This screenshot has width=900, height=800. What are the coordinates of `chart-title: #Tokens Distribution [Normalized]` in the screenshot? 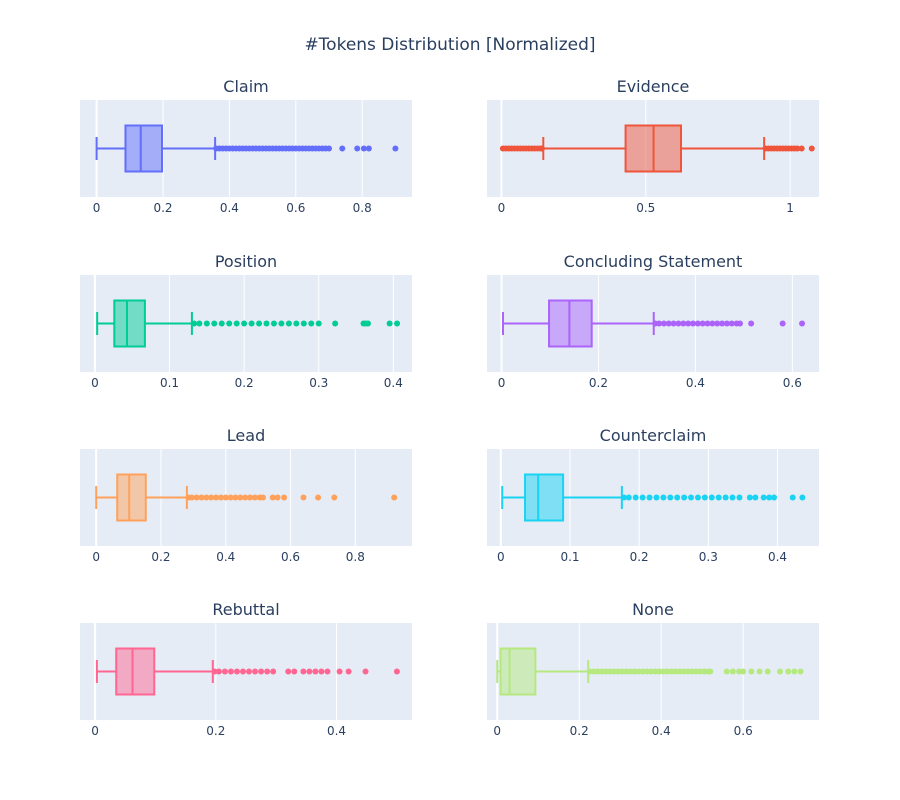 It's located at (449, 45).